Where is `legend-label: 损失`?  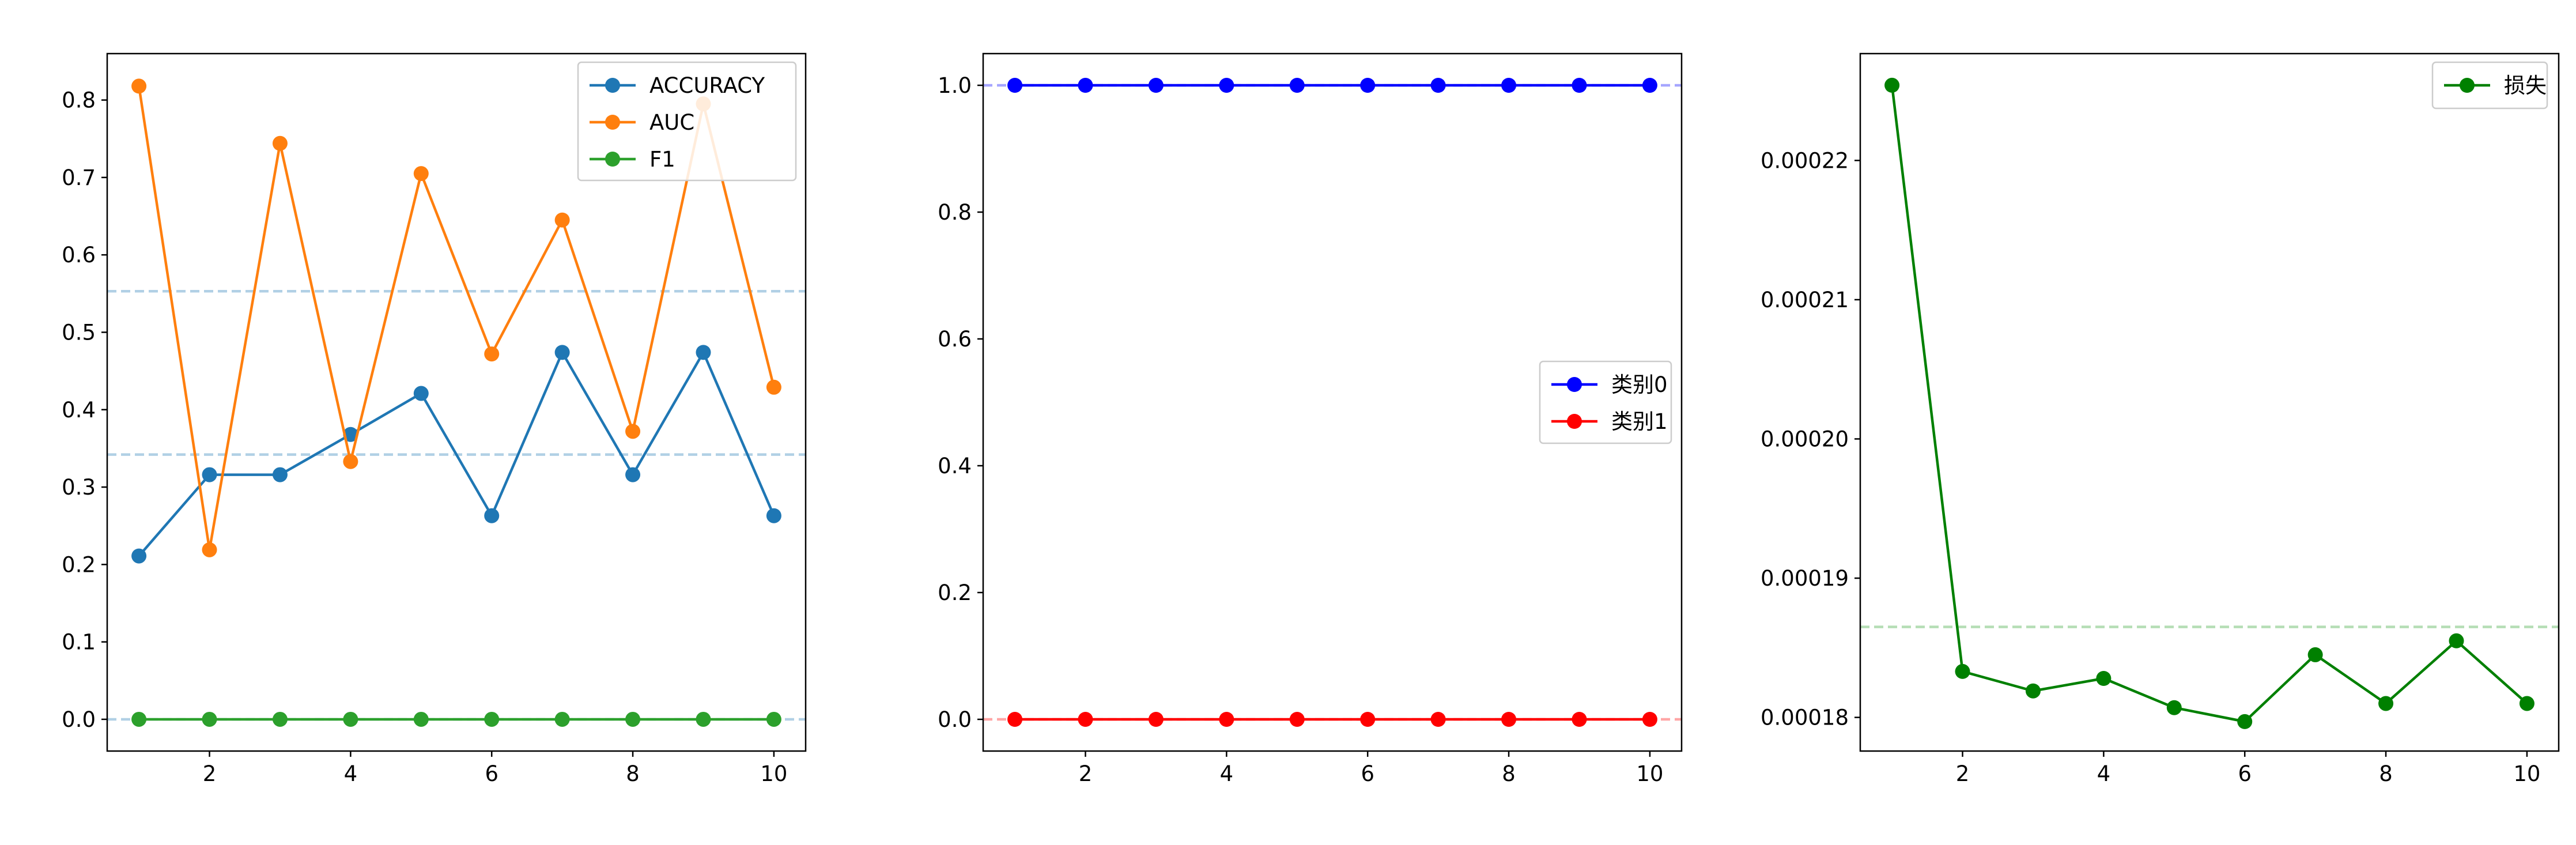
legend-label: 损失 is located at coordinates (2525, 85).